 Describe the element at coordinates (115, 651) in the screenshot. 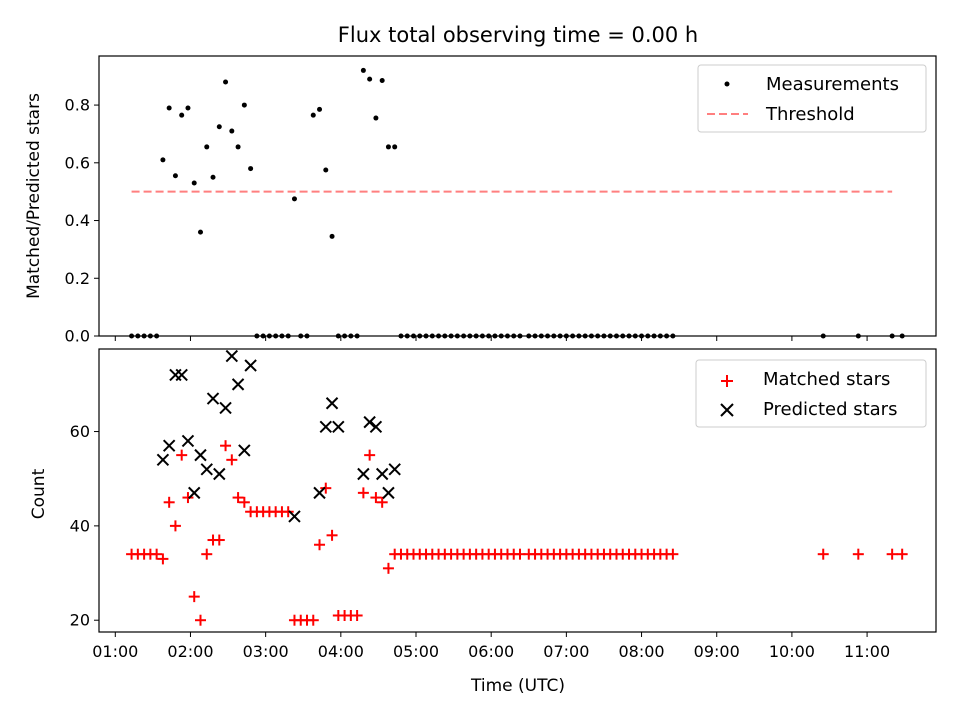

I see `bottom-x-tick-label: 01:00` at that location.